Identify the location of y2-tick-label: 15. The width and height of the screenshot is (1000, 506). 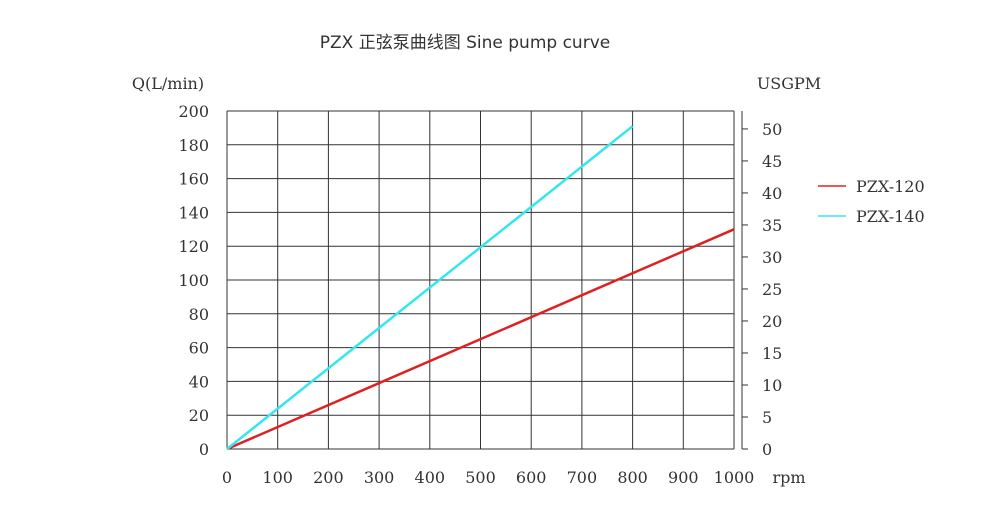
(772, 353).